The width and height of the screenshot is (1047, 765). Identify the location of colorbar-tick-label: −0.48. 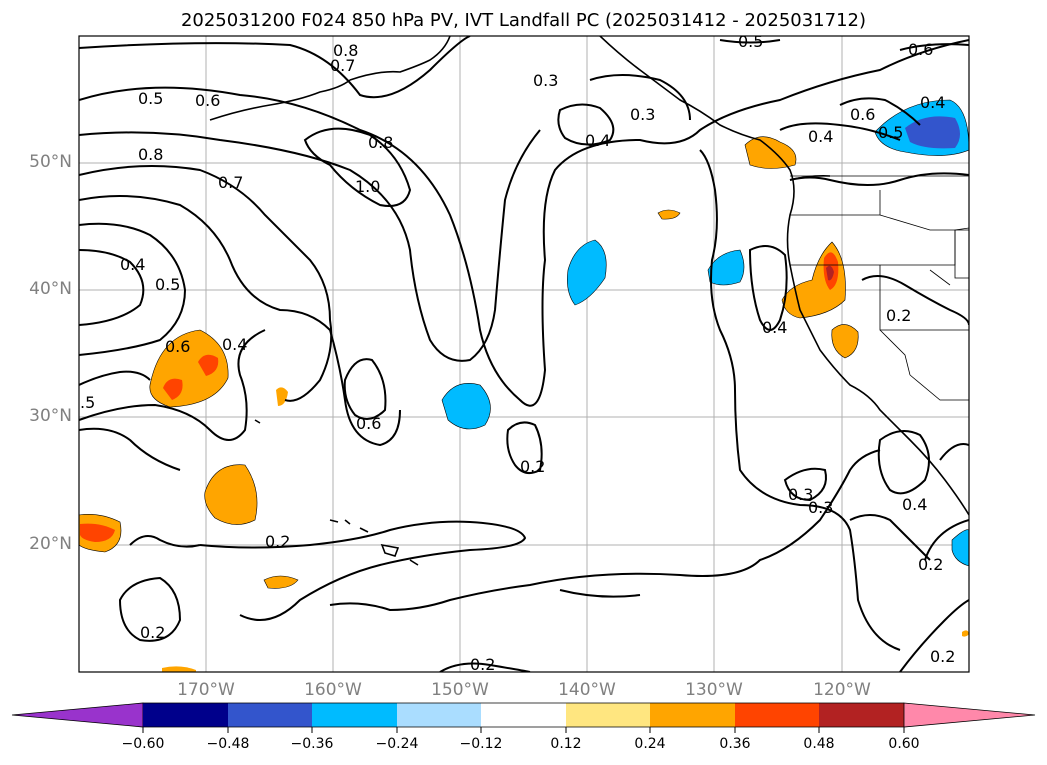
(228, 744).